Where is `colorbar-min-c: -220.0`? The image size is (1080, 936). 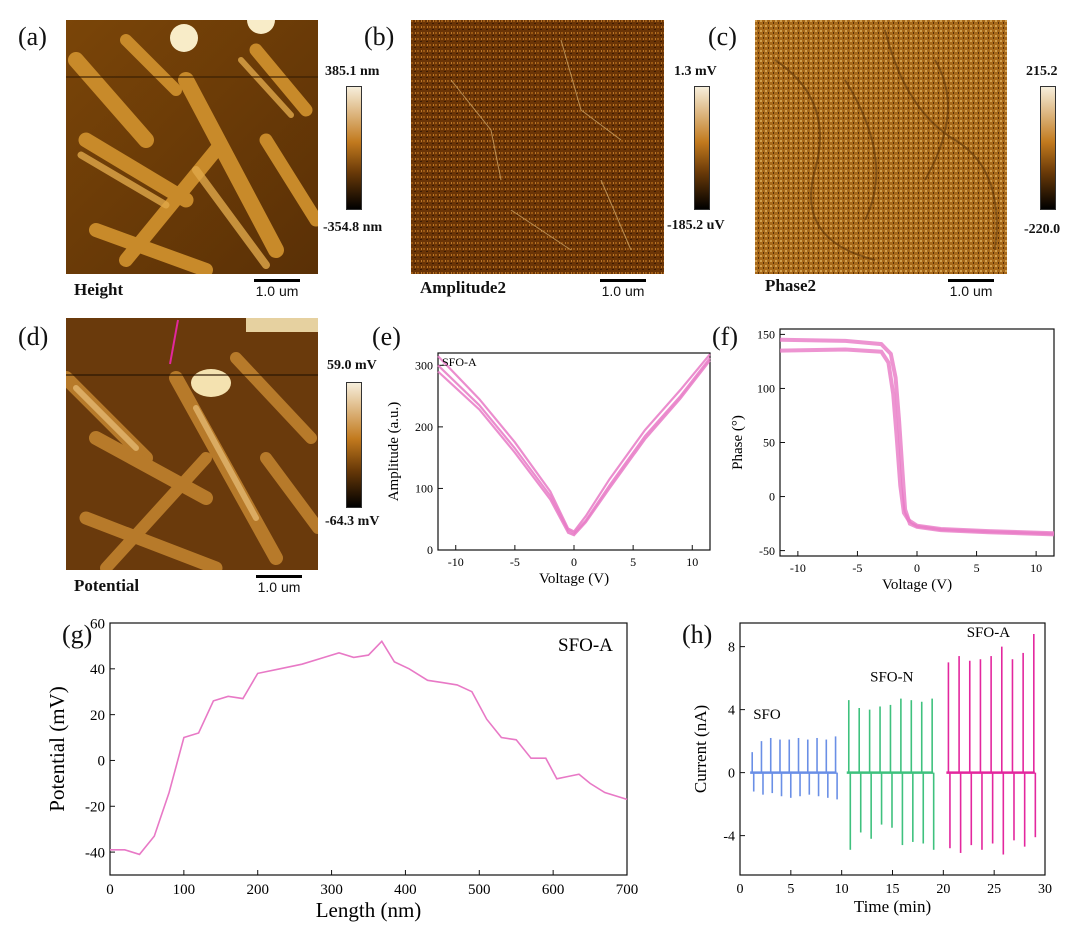 colorbar-min-c: -220.0 is located at coordinates (1042, 229).